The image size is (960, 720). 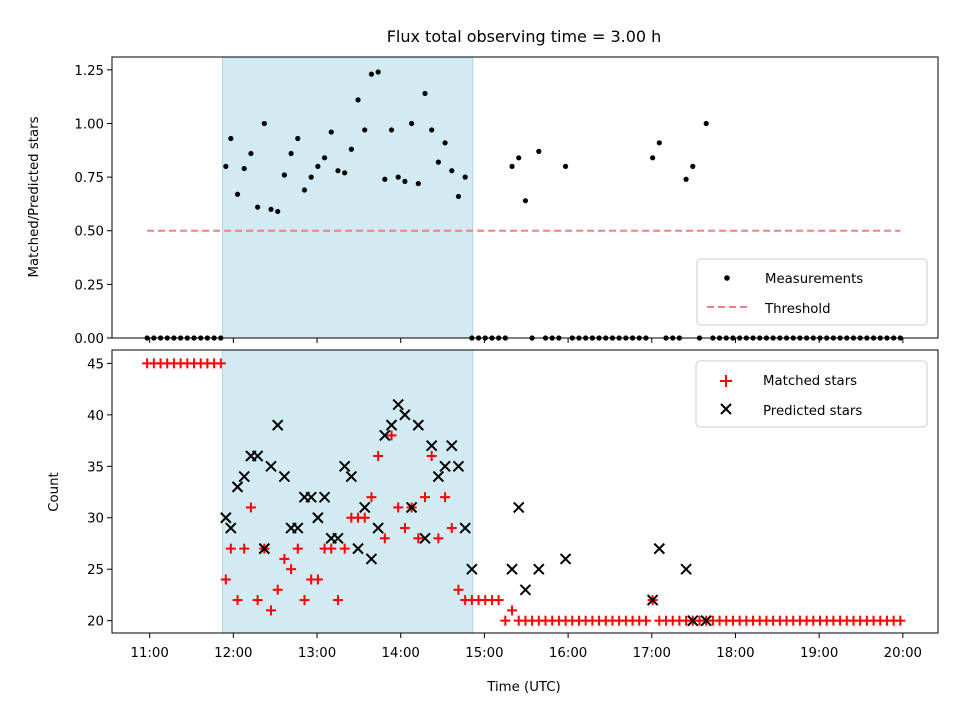 I want to click on bottom-x-tick-label: 14:00, so click(x=401, y=653).